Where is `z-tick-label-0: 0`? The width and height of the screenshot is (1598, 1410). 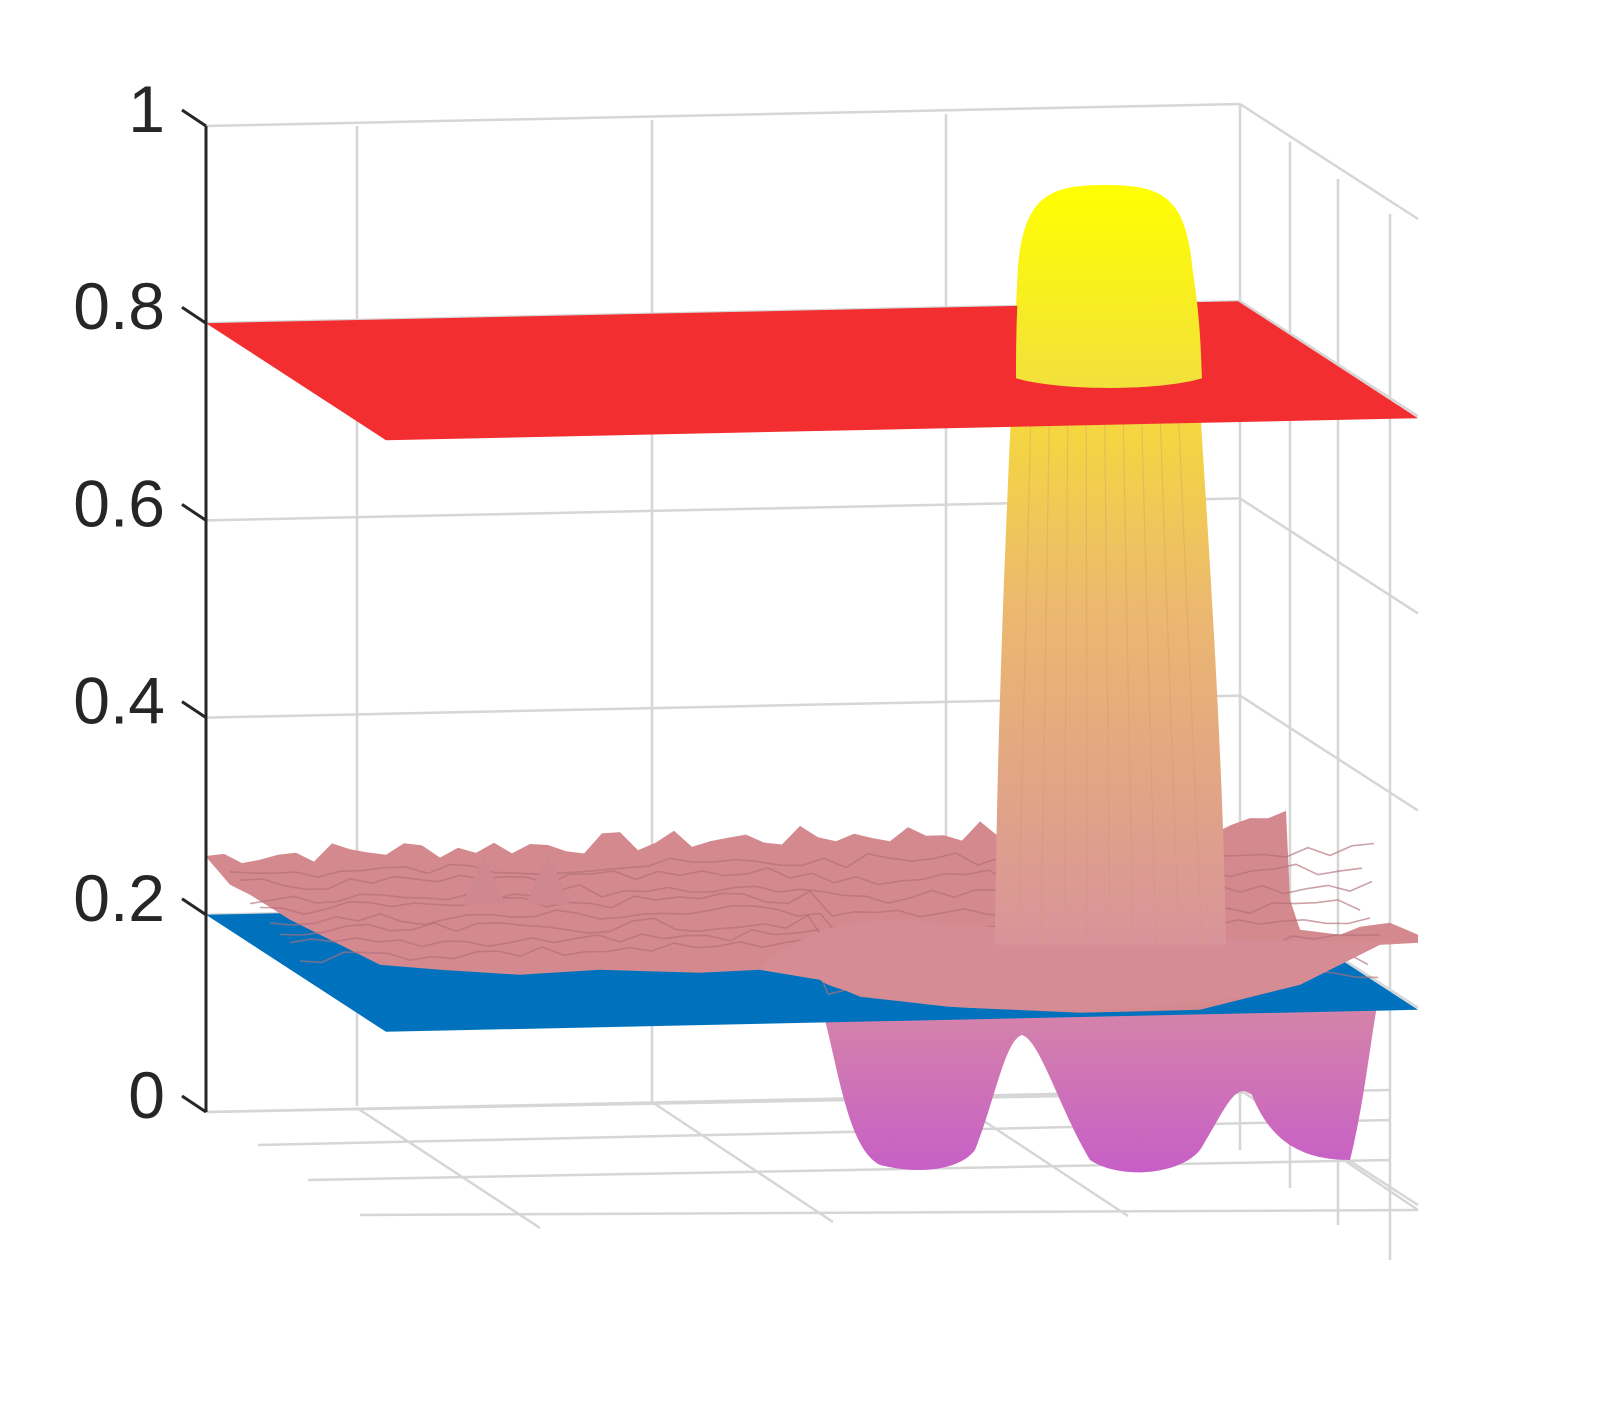
z-tick-label-0: 0 is located at coordinates (146, 1095).